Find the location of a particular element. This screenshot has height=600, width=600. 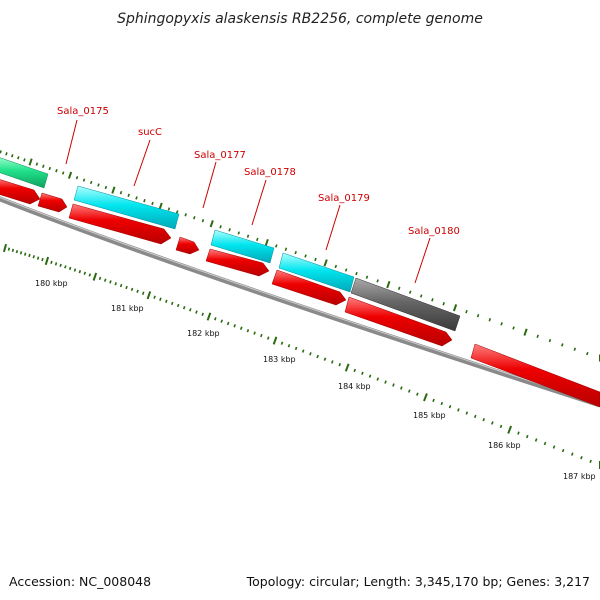

callout-line-succ is located at coordinates (142, 163).